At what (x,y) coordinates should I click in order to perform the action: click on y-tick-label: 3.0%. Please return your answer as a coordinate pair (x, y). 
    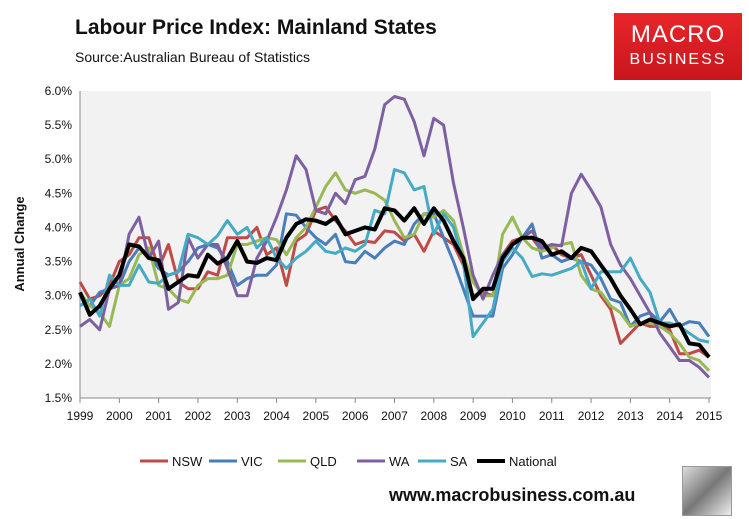
    Looking at the image, I should click on (59, 296).